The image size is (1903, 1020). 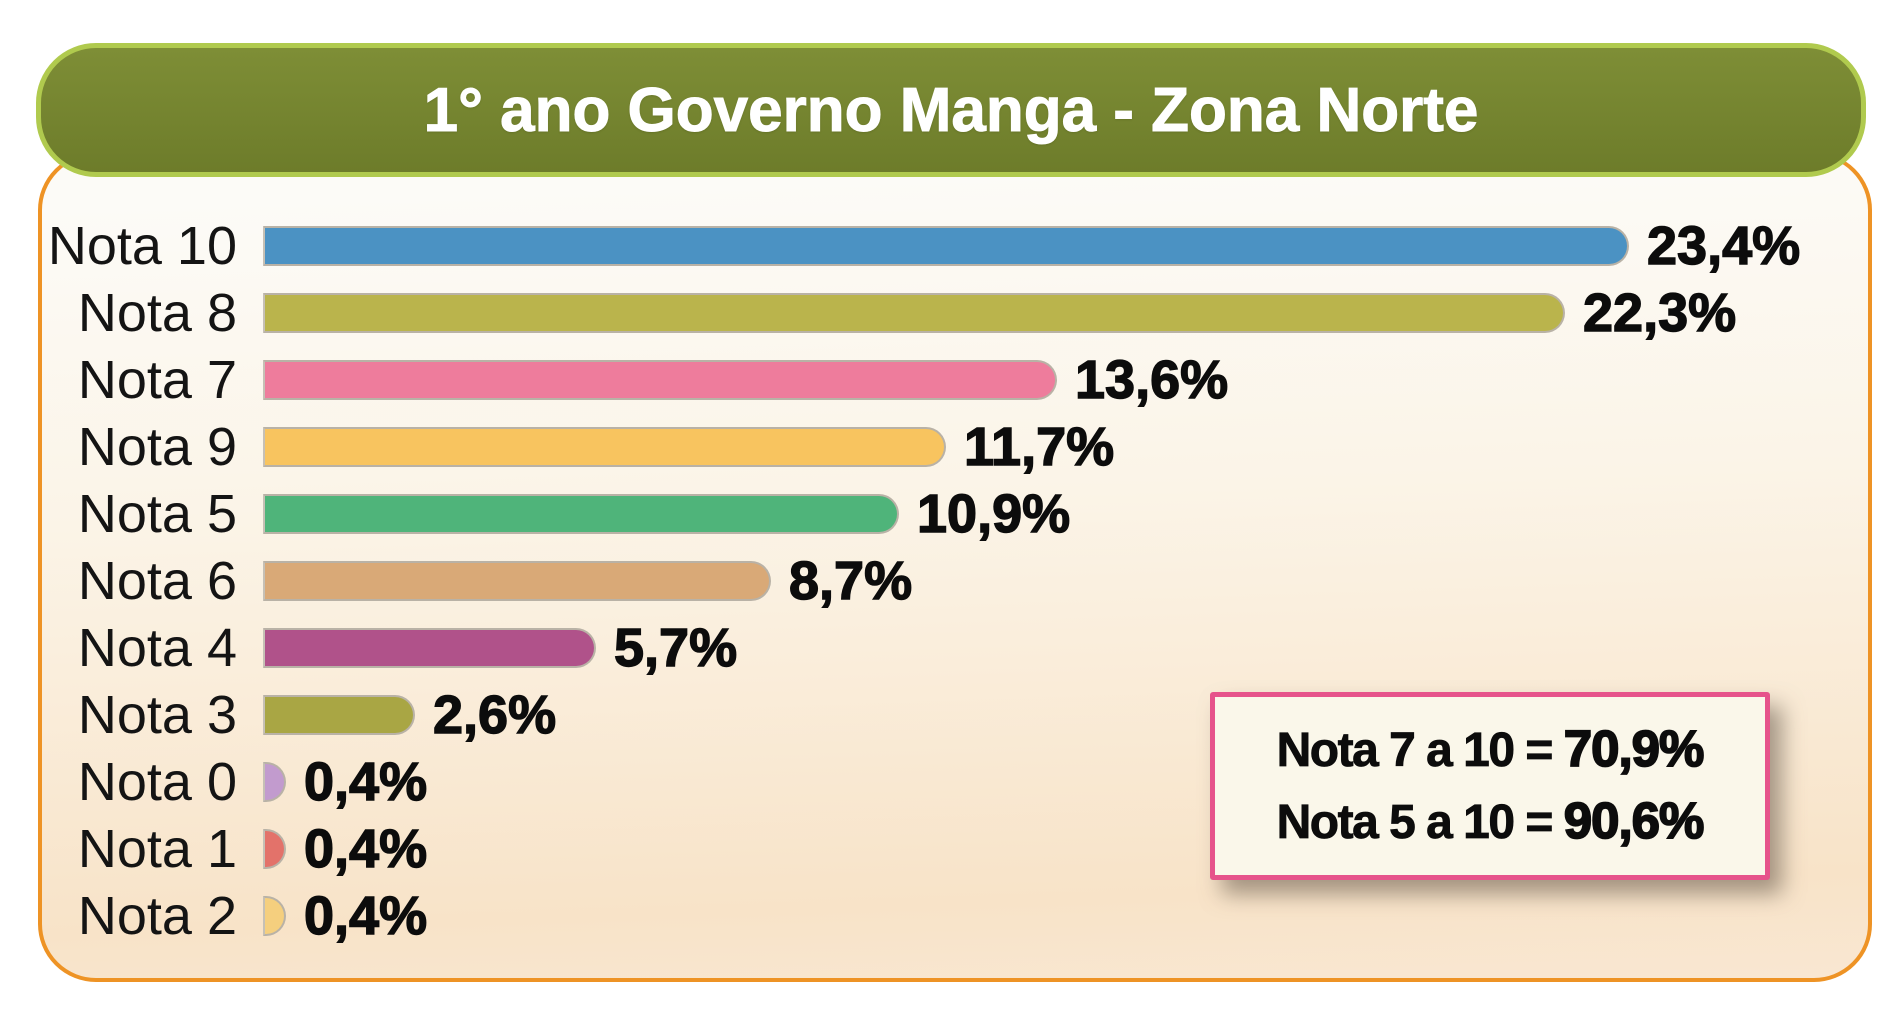 I want to click on bar-row: Nota 6 8,7%, so click(x=951, y=580).